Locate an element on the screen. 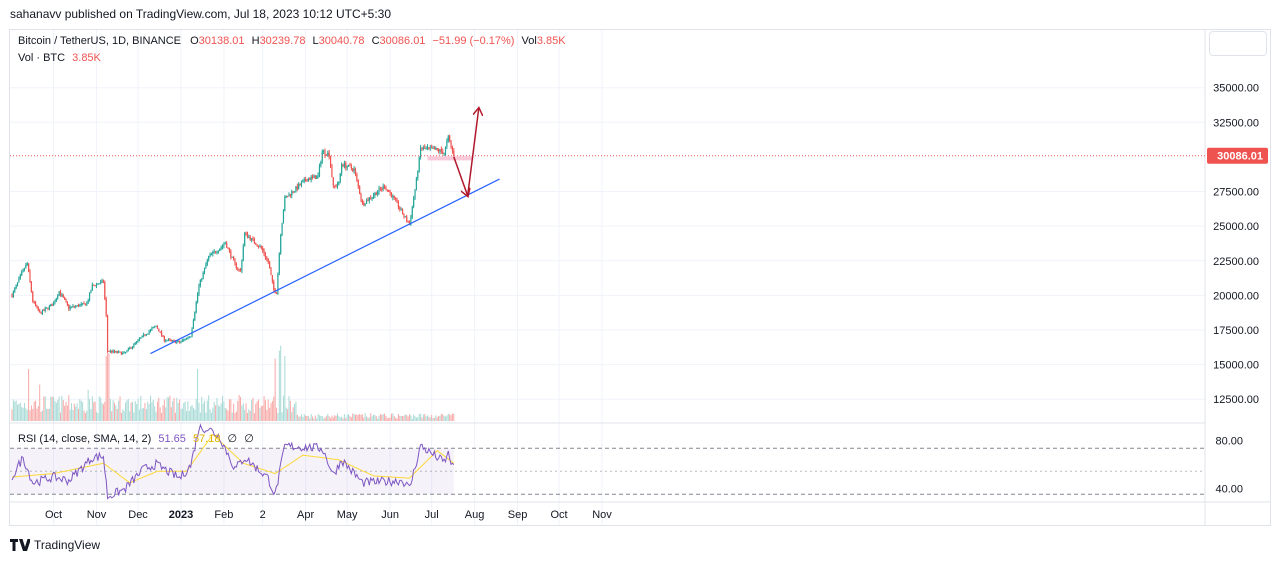 The width and height of the screenshot is (1281, 563). volume-pane-label: Vol · BTC is located at coordinates (42, 58).